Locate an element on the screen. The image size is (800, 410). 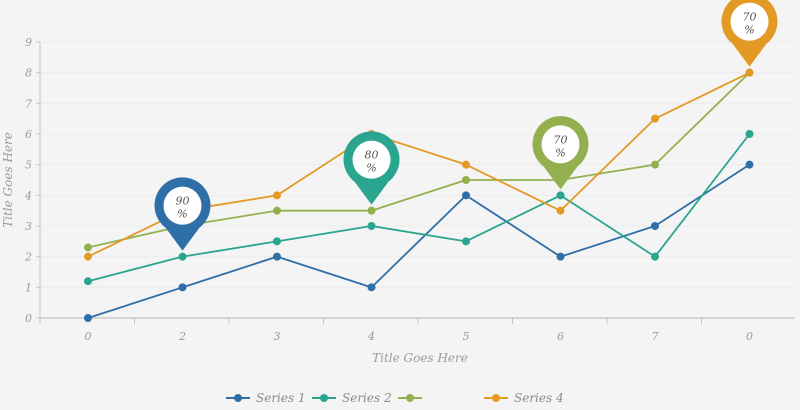
annotation-pin: 90% is located at coordinates (182, 214).